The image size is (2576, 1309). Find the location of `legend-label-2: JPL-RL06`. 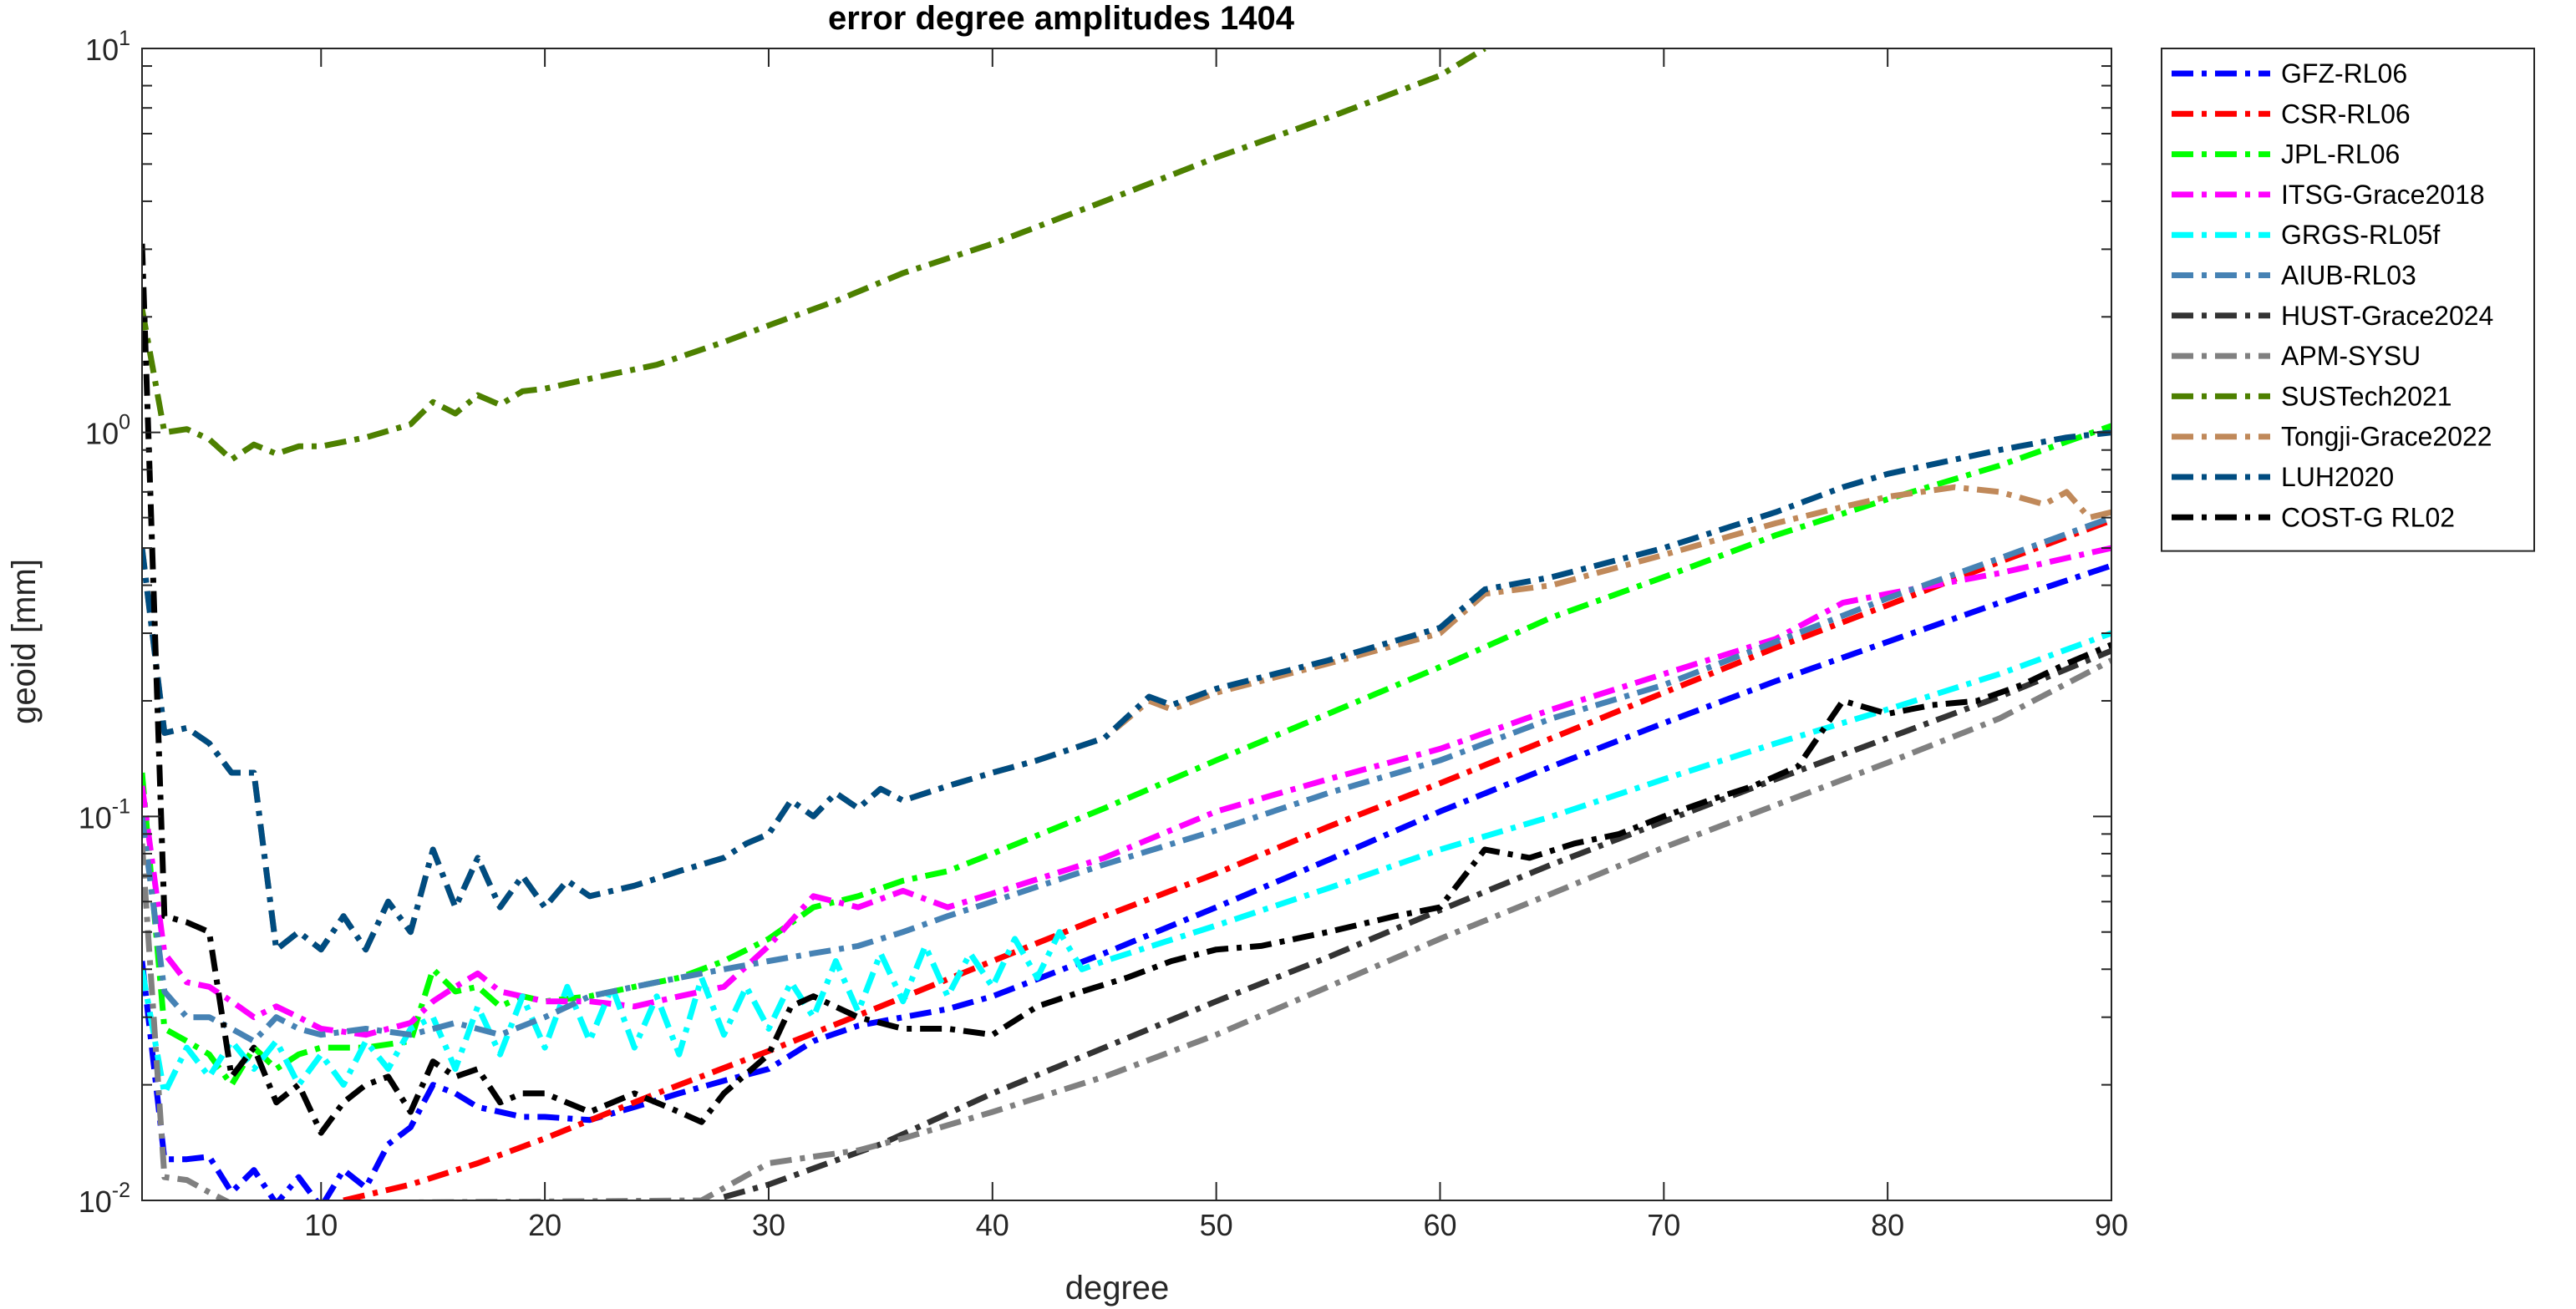

legend-label-2: JPL-RL06 is located at coordinates (2340, 155).